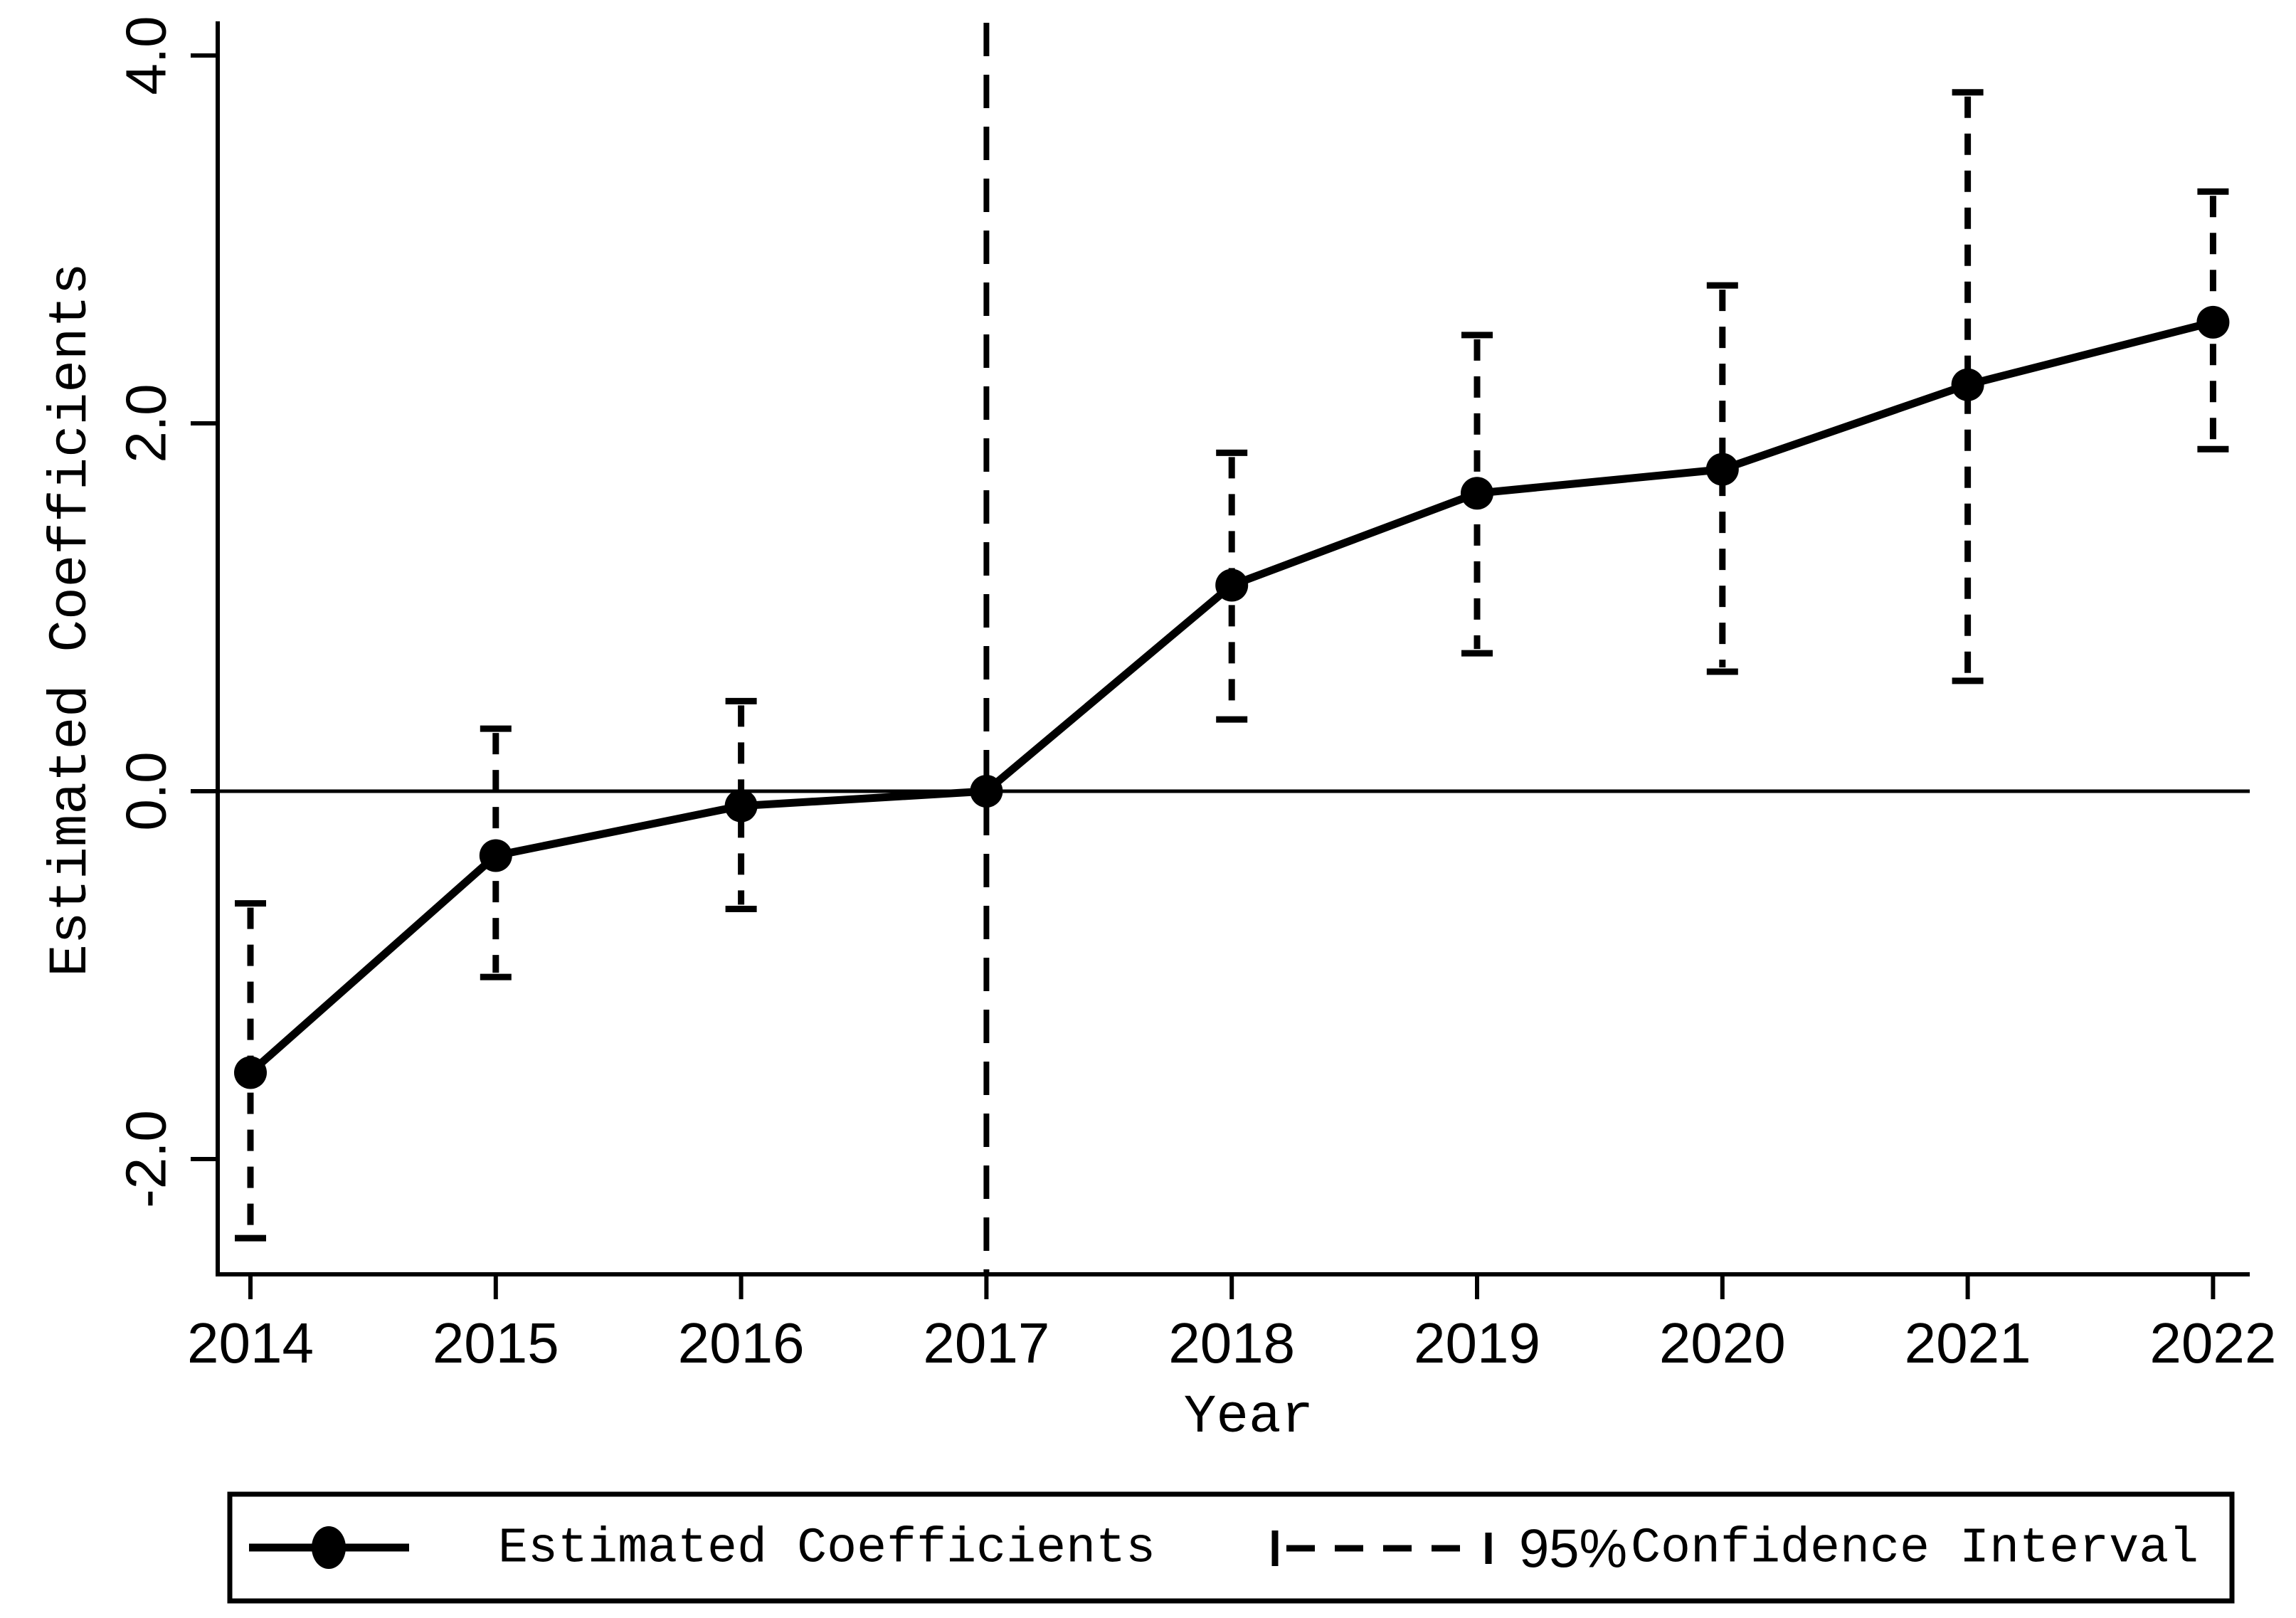  What do you see at coordinates (1477, 1343) in the screenshot?
I see `x-tick-label: 2019` at bounding box center [1477, 1343].